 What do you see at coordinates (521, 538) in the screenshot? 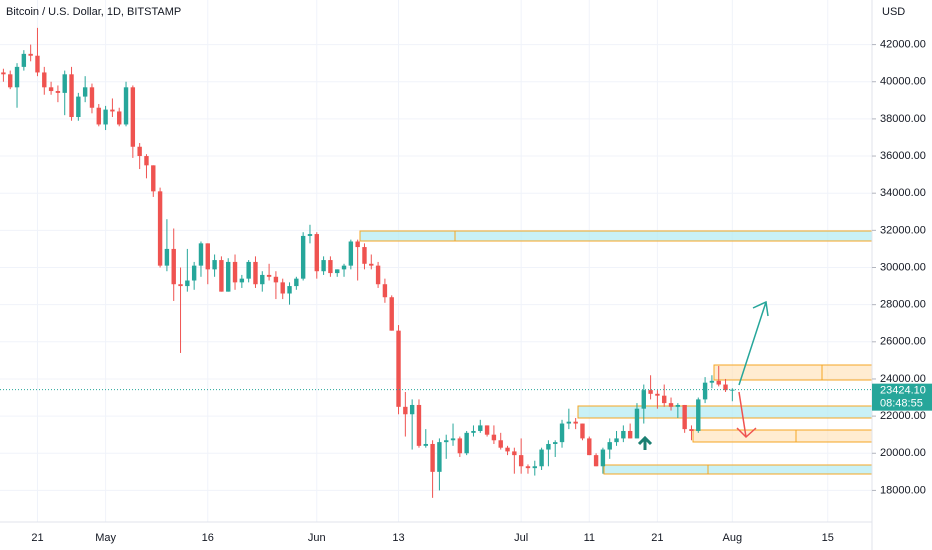
I see `x-tick-label: Jul` at bounding box center [521, 538].